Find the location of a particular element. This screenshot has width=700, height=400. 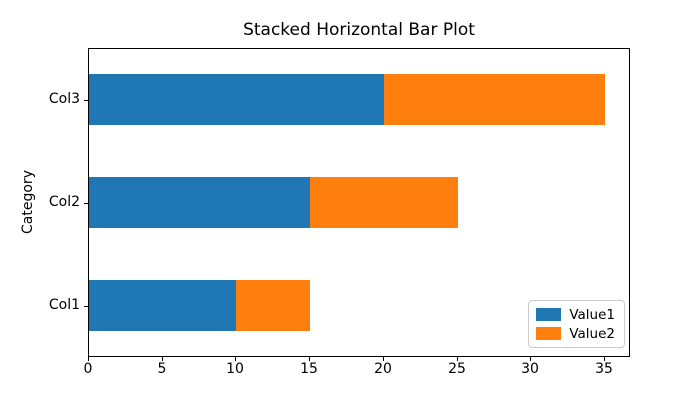

legend-item-value2: Value2 is located at coordinates (575, 333).